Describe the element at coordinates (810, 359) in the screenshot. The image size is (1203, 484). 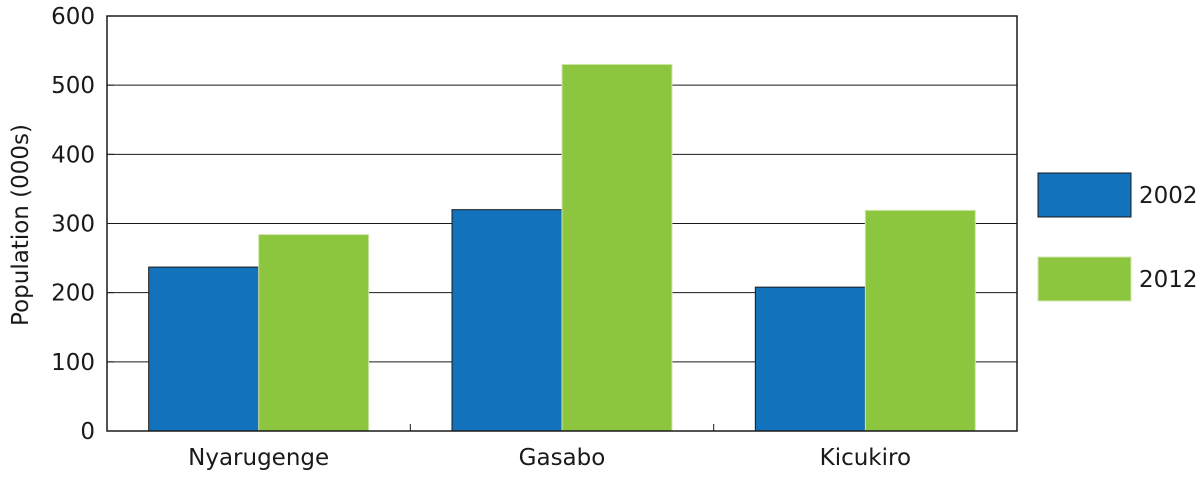
I see `bar-2002-kicukiro` at that location.